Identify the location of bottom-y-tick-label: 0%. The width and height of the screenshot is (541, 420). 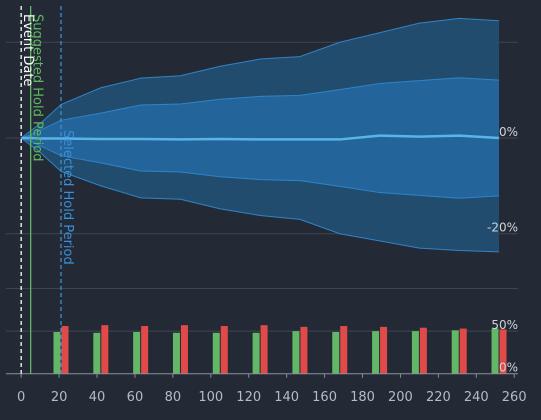
(508, 368).